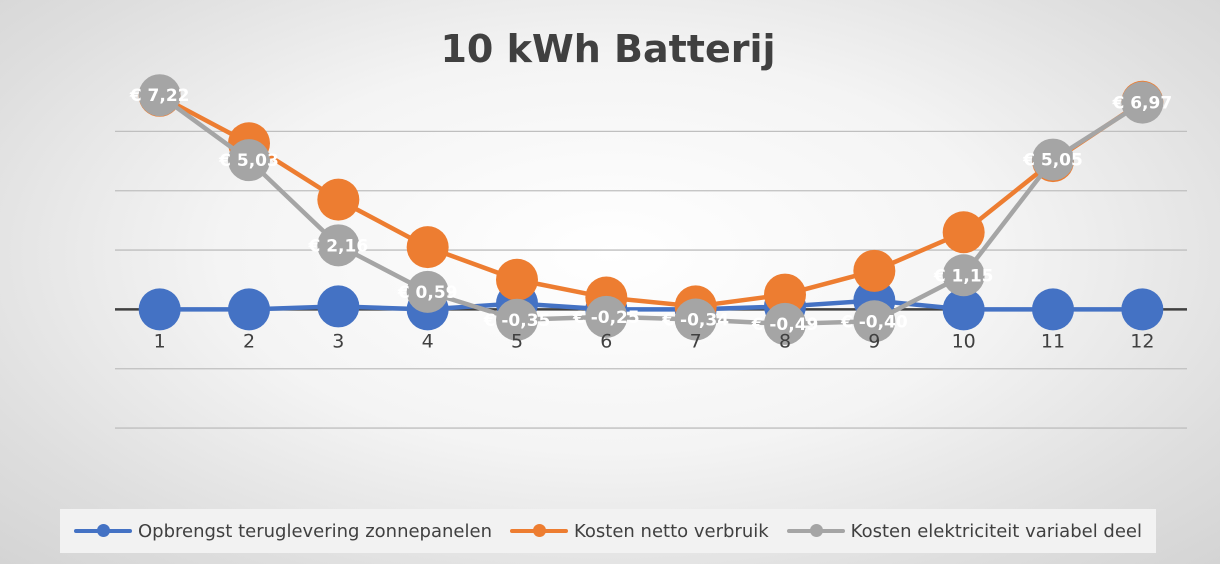  Describe the element at coordinates (785, 341) in the screenshot. I see `x-tick-label: 8` at that location.